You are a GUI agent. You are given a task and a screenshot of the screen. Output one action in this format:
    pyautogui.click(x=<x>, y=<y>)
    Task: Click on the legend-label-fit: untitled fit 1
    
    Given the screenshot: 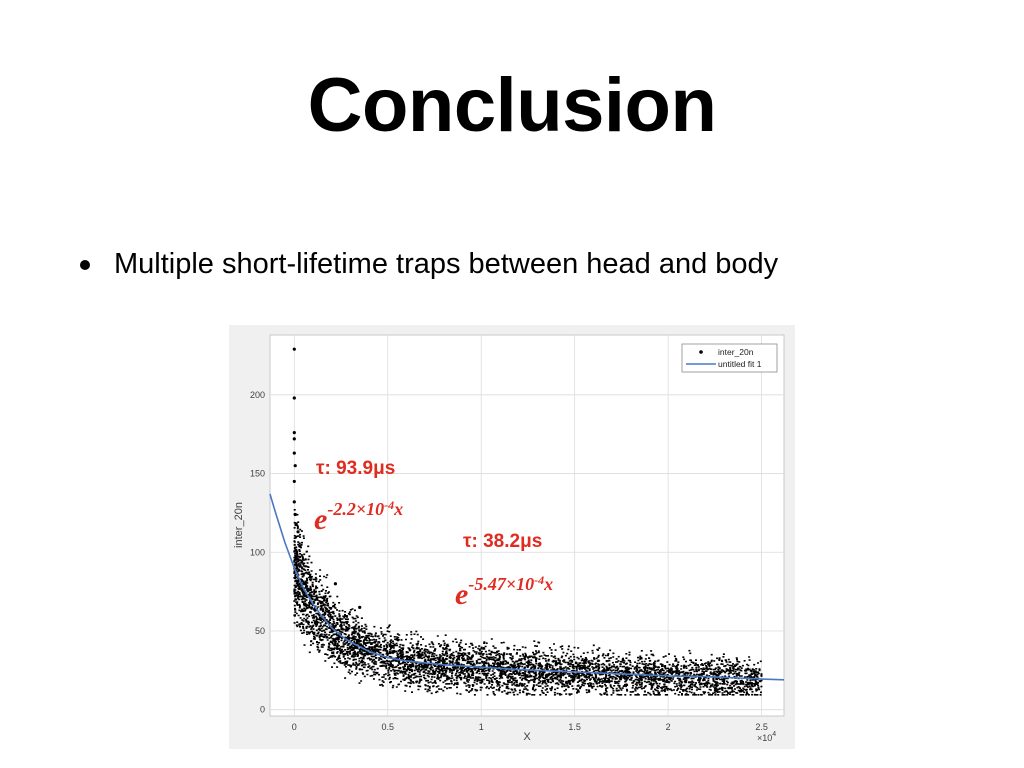 What is the action you would take?
    pyautogui.click(x=740, y=364)
    